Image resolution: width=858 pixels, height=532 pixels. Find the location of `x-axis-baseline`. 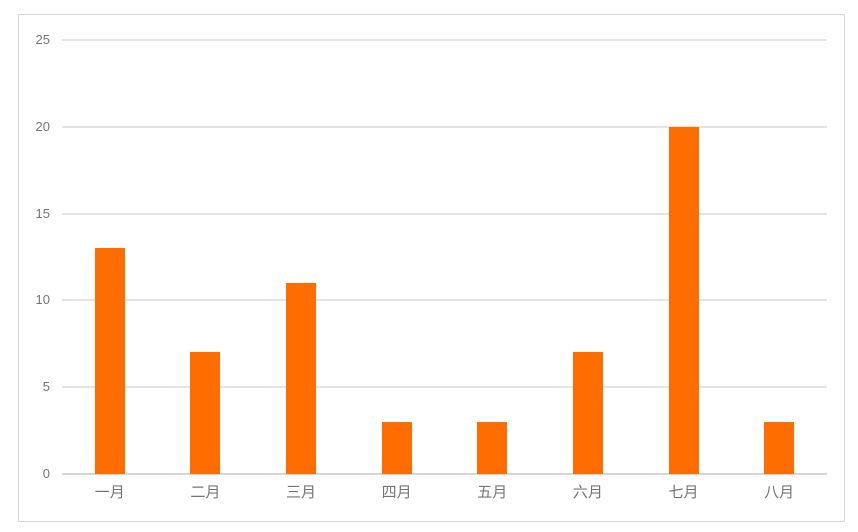

x-axis-baseline is located at coordinates (444, 474).